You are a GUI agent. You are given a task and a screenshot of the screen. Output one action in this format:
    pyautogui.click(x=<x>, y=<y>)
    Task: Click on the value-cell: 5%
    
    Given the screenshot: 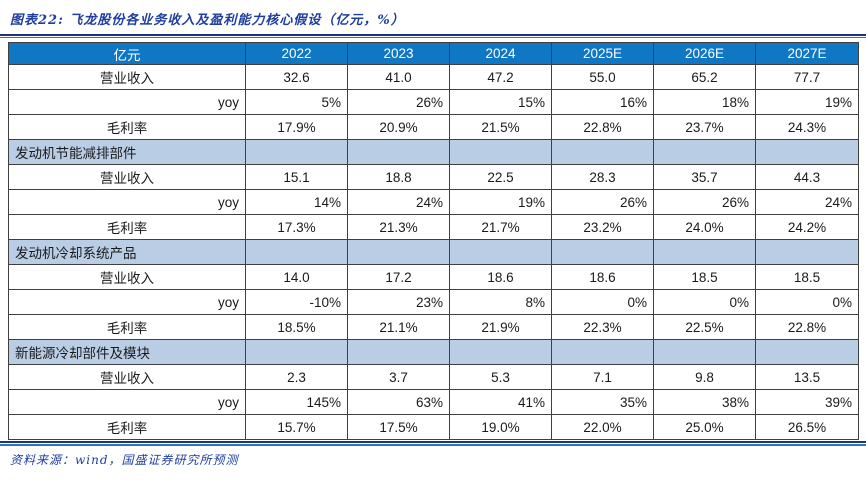 What is the action you would take?
    pyautogui.click(x=296, y=102)
    